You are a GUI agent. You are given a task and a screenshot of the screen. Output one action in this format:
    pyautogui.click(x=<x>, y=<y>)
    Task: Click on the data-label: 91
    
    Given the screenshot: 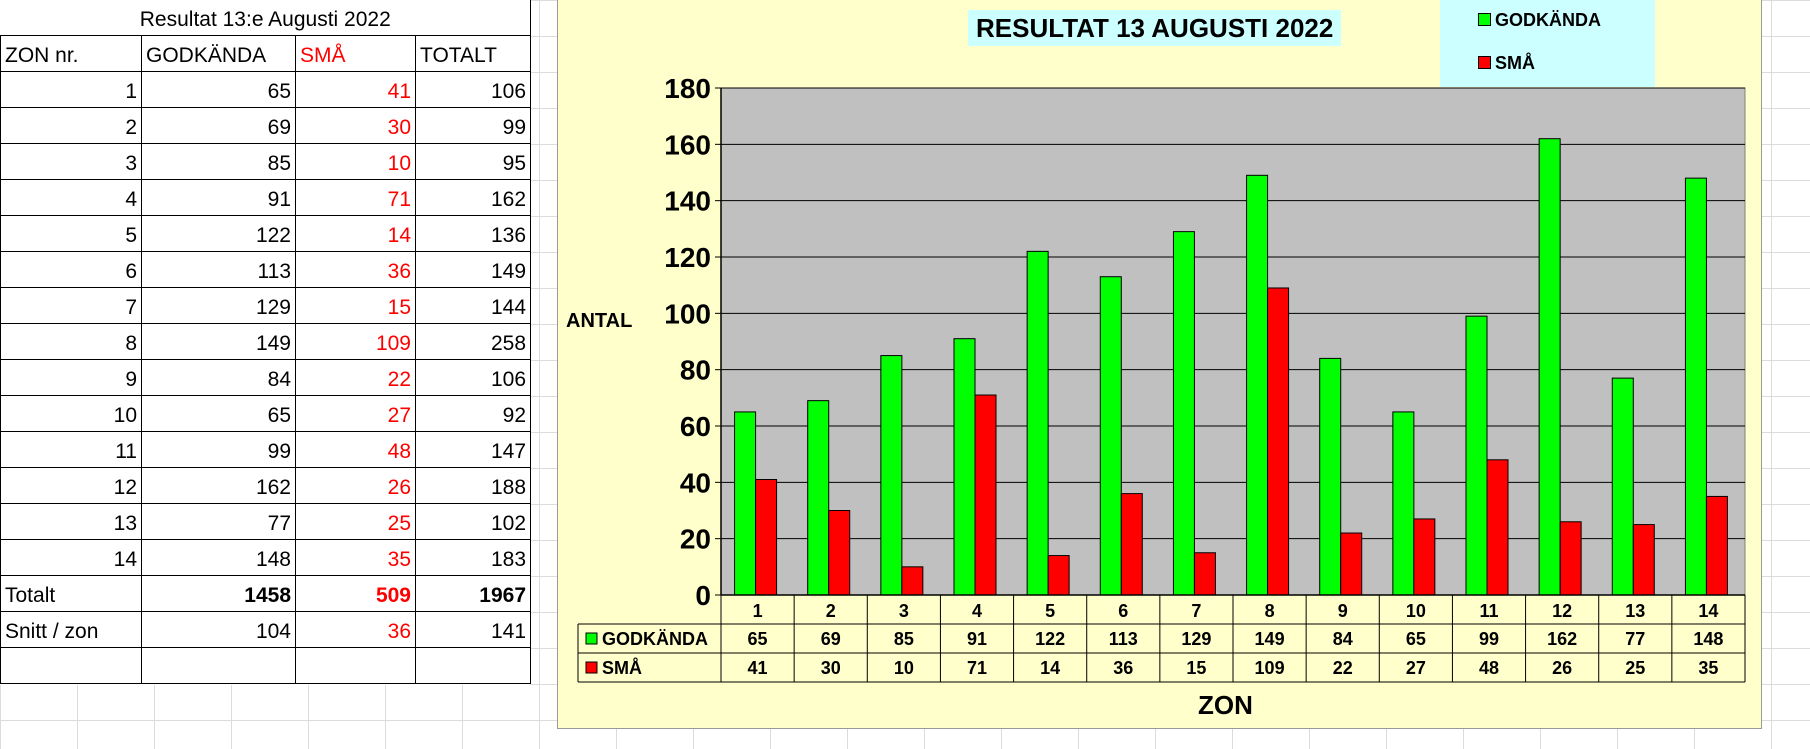 What is the action you would take?
    pyautogui.click(x=977, y=639)
    